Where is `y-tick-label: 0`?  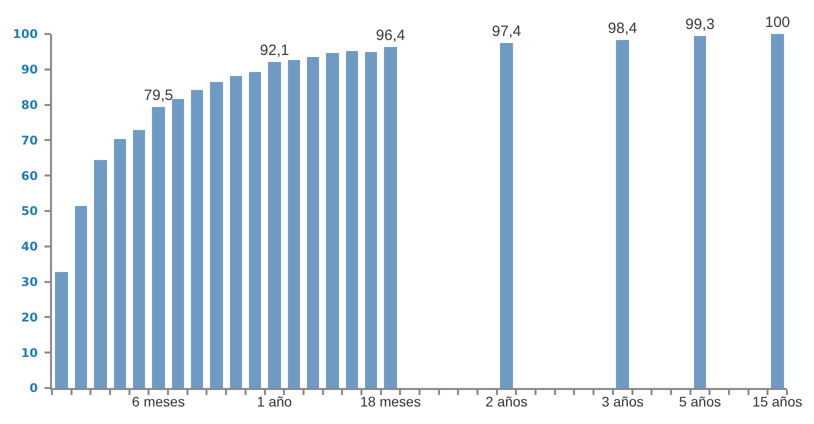
y-tick-label: 0 is located at coordinates (33, 388).